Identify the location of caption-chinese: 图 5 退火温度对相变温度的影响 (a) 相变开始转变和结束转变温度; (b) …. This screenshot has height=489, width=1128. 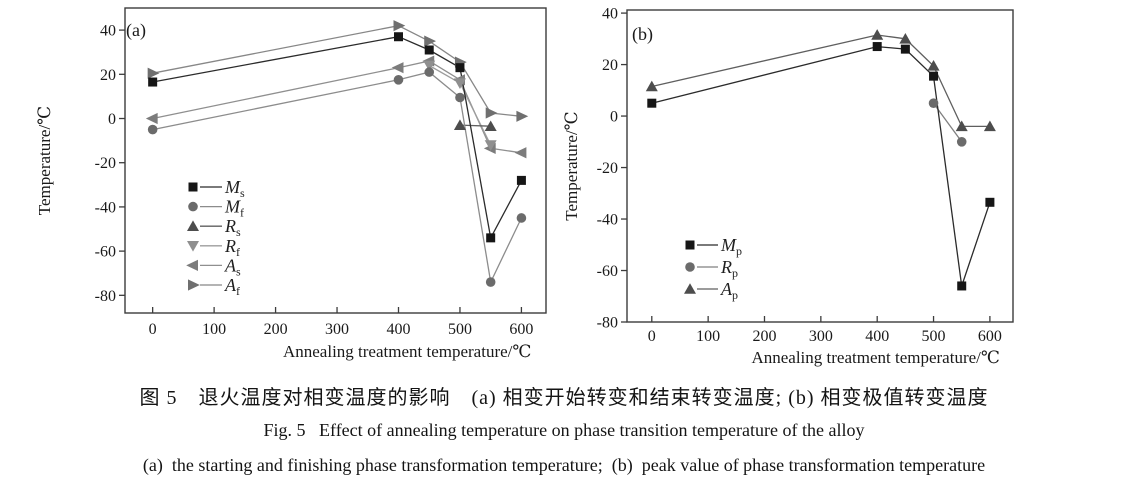
(564, 398).